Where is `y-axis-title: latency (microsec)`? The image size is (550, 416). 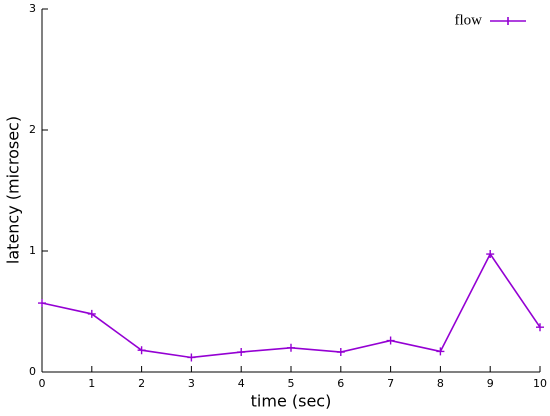 y-axis-title: latency (microsec) is located at coordinates (13, 190).